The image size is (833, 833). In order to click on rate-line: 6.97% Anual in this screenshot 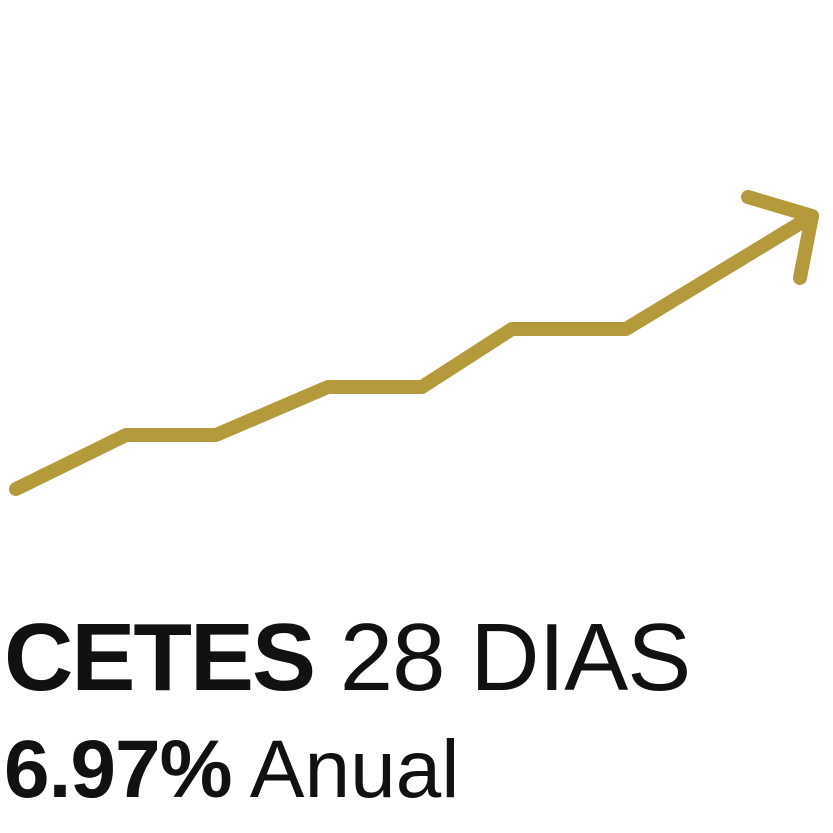, I will do `click(232, 770)`.